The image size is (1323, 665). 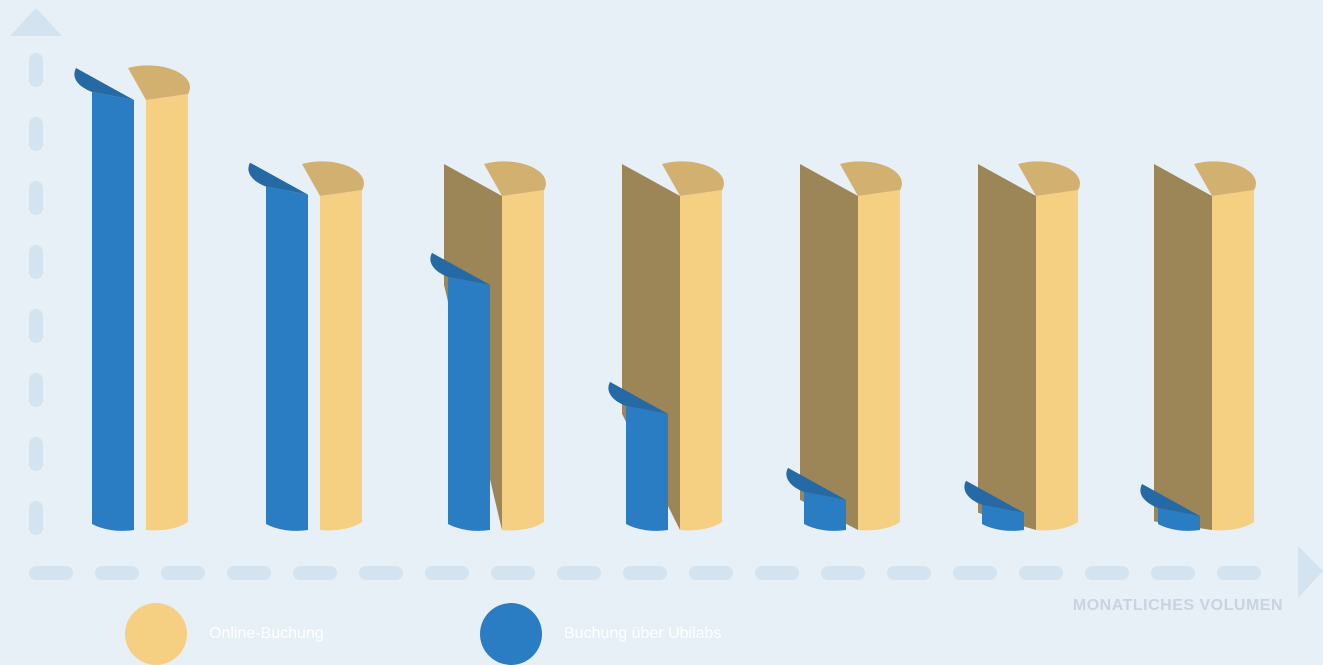 What do you see at coordinates (266, 633) in the screenshot?
I see `legend-label-online: Online-Buchung` at bounding box center [266, 633].